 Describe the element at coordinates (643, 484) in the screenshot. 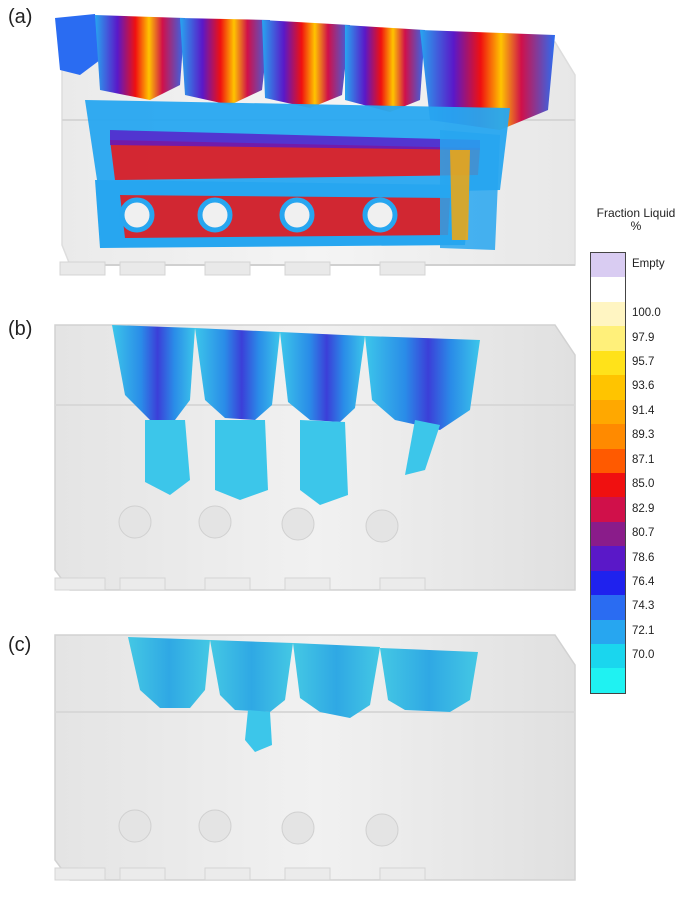

I see `legend-label: 85.0` at that location.